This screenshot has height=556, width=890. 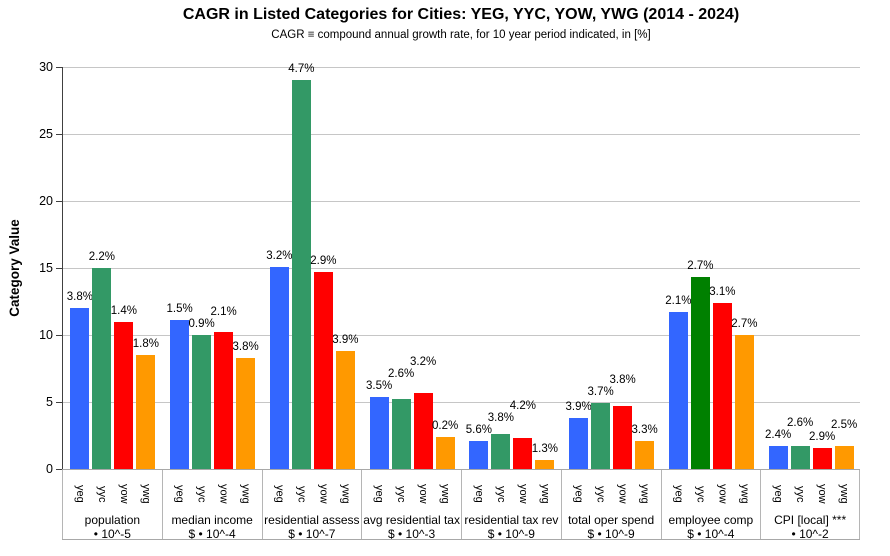 What do you see at coordinates (223, 312) in the screenshot?
I see `bar-value-label: 2.1%` at bounding box center [223, 312].